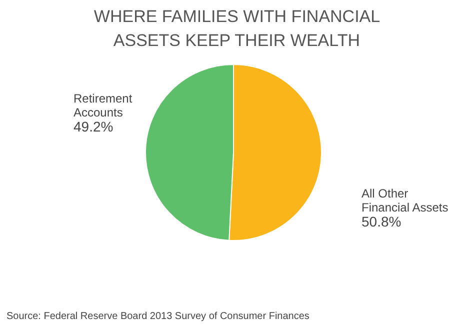  Describe the element at coordinates (103, 106) in the screenshot. I see `slice-label: Retirement Accounts` at that location.